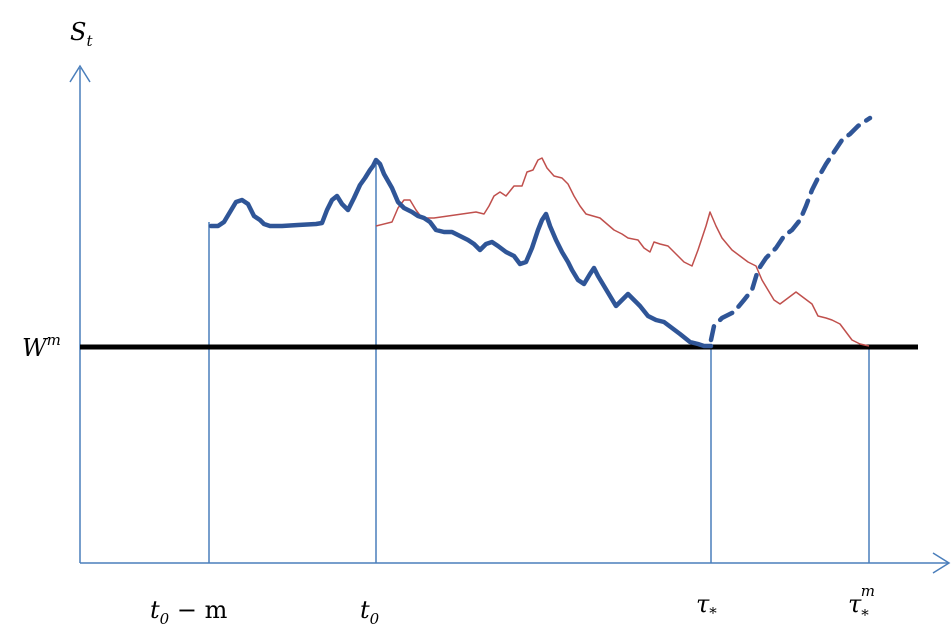 The height and width of the screenshot is (630, 951). Describe the element at coordinates (941, 563) in the screenshot. I see `x-axis-arrowhead` at that location.